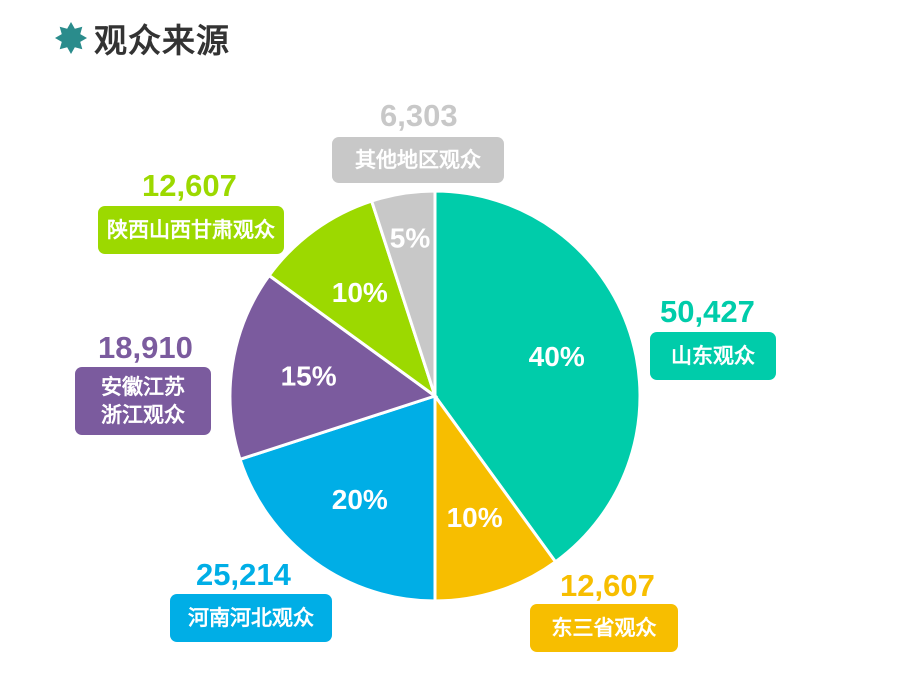 Image resolution: width=900 pixels, height=691 pixels. I want to click on callout-label-2: 河南河北观众, so click(251, 618).